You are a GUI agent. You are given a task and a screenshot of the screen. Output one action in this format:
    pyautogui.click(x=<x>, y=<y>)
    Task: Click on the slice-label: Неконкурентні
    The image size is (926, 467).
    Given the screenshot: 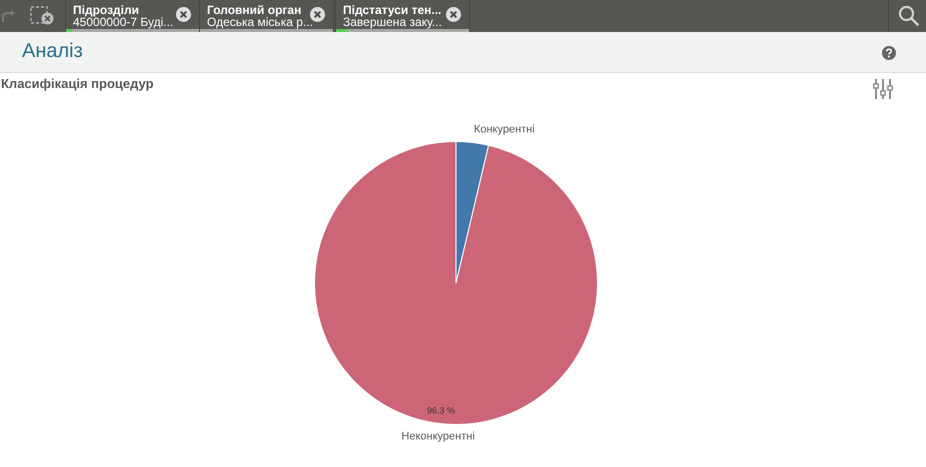 What is the action you would take?
    pyautogui.click(x=438, y=436)
    